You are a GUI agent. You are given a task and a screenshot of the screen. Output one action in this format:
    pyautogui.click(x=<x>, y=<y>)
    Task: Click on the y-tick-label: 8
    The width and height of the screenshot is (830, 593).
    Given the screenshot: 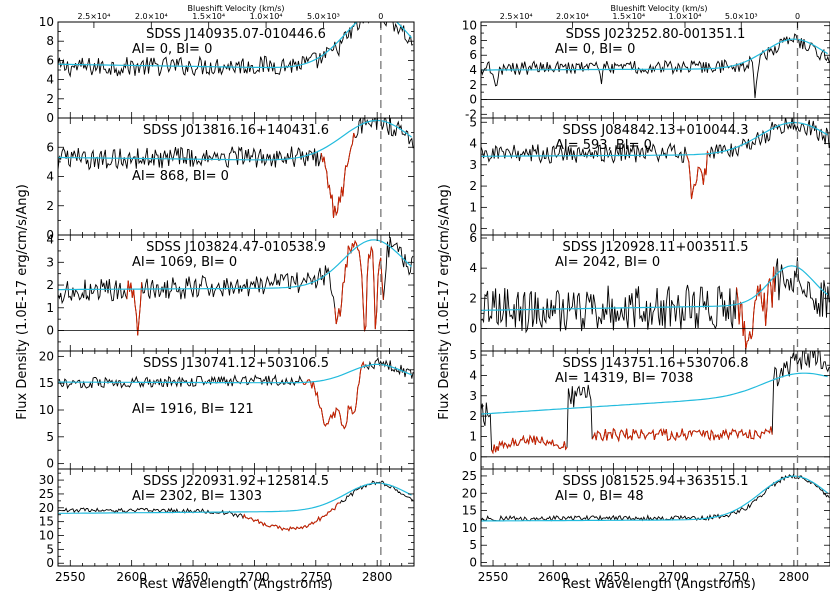 What is the action you would take?
    pyautogui.click(x=473, y=40)
    